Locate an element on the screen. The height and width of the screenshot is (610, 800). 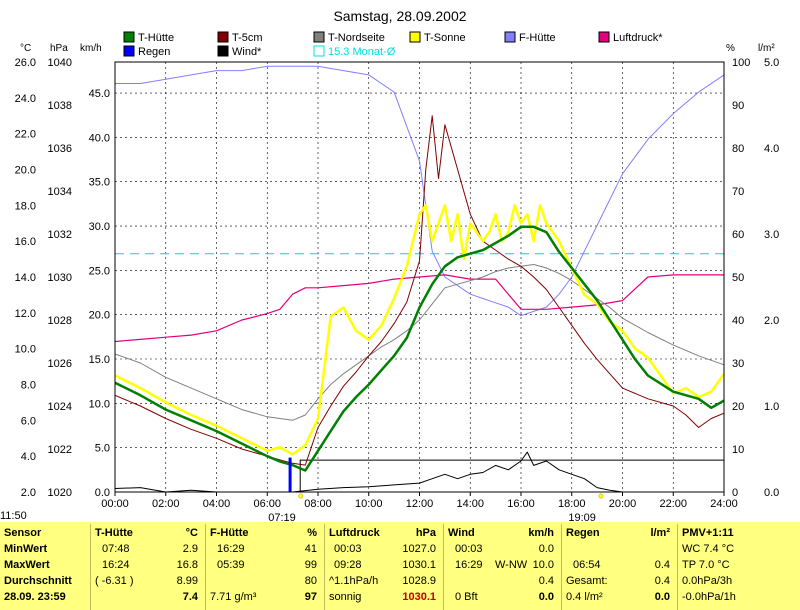
pmv-windchill: WC 7.4 °C is located at coordinates (708, 549).